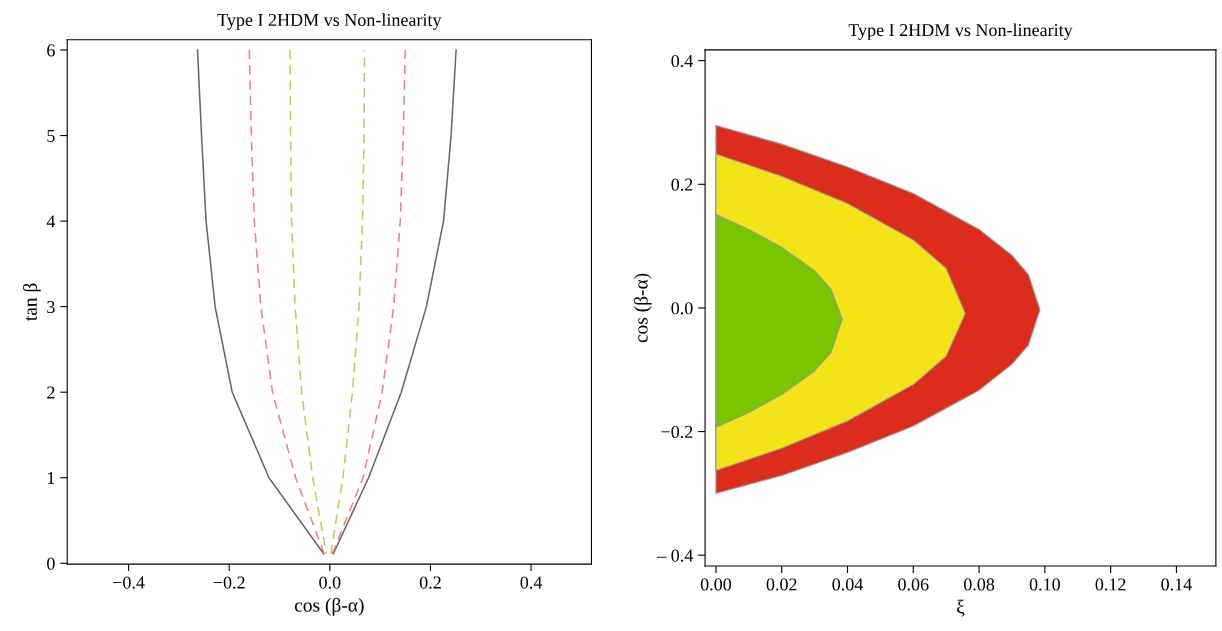 Image resolution: width=1222 pixels, height=631 pixels. What do you see at coordinates (979, 584) in the screenshot?
I see `x-tick-label: 0.08` at bounding box center [979, 584].